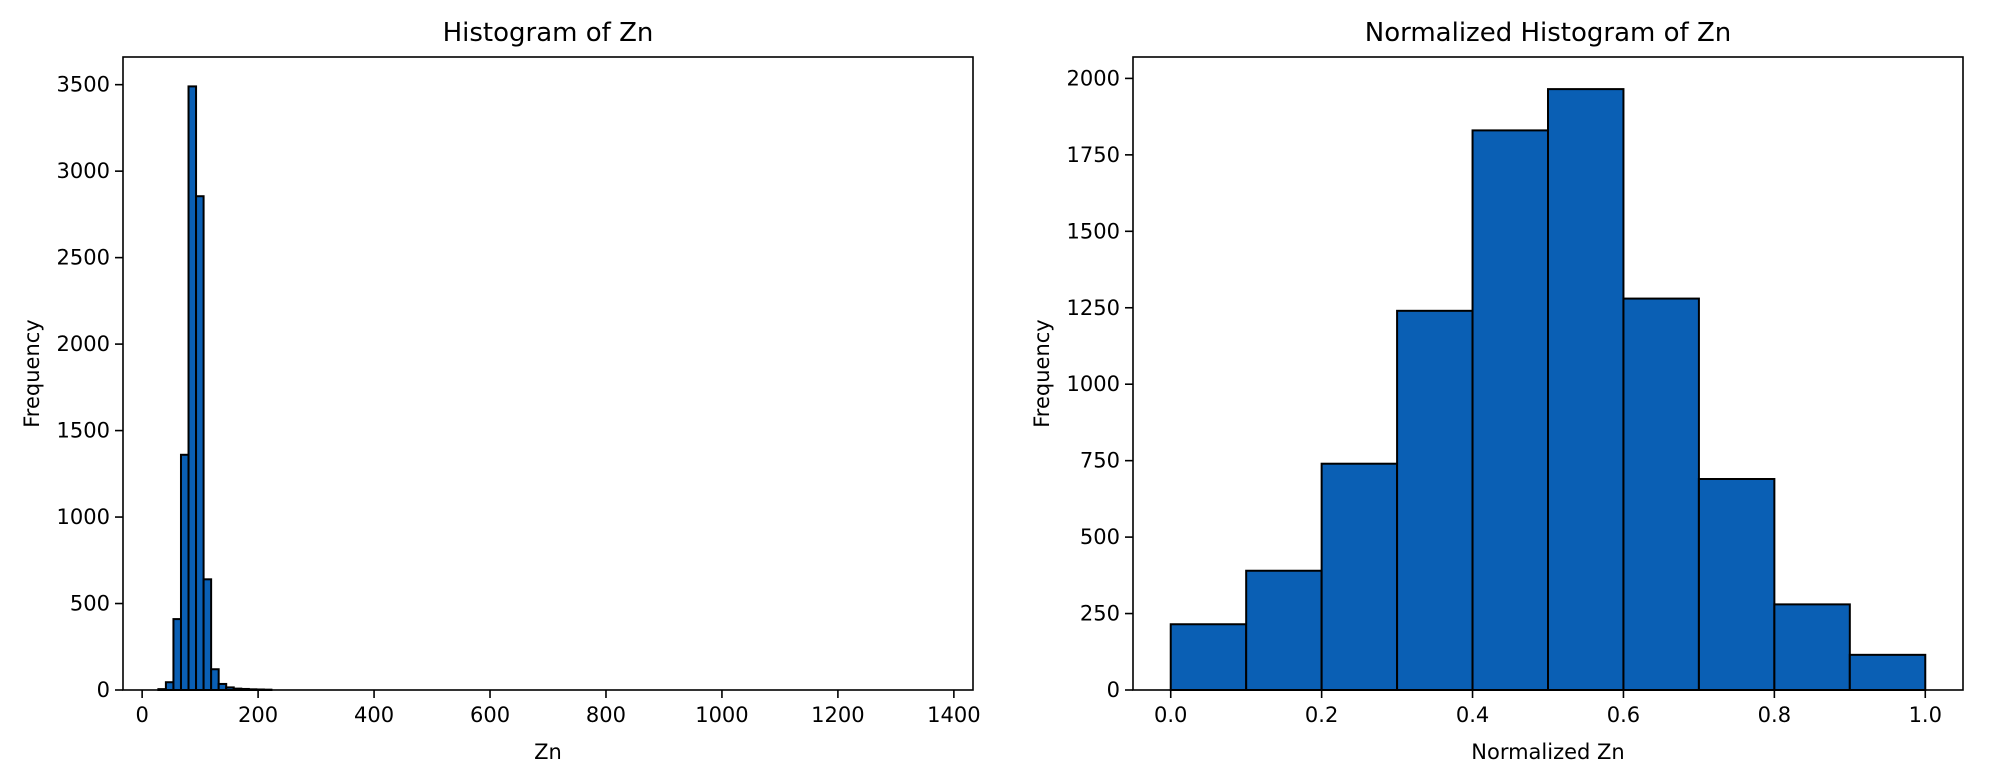 The width and height of the screenshot is (2000, 774). What do you see at coordinates (141, 715) in the screenshot?
I see `x-tick-label: 0` at bounding box center [141, 715].